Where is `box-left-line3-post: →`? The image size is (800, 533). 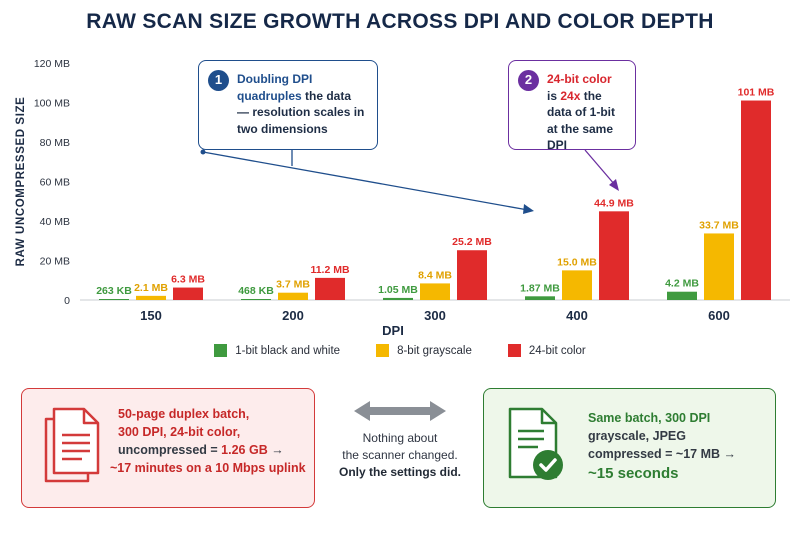 box-left-line3-post: → is located at coordinates (275, 450).